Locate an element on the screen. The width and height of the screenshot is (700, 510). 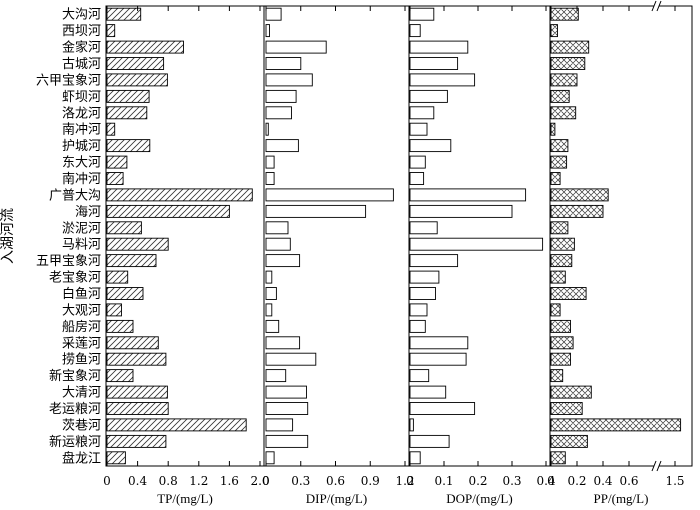
x-tick-label: 1.5 is located at coordinates (674, 481).